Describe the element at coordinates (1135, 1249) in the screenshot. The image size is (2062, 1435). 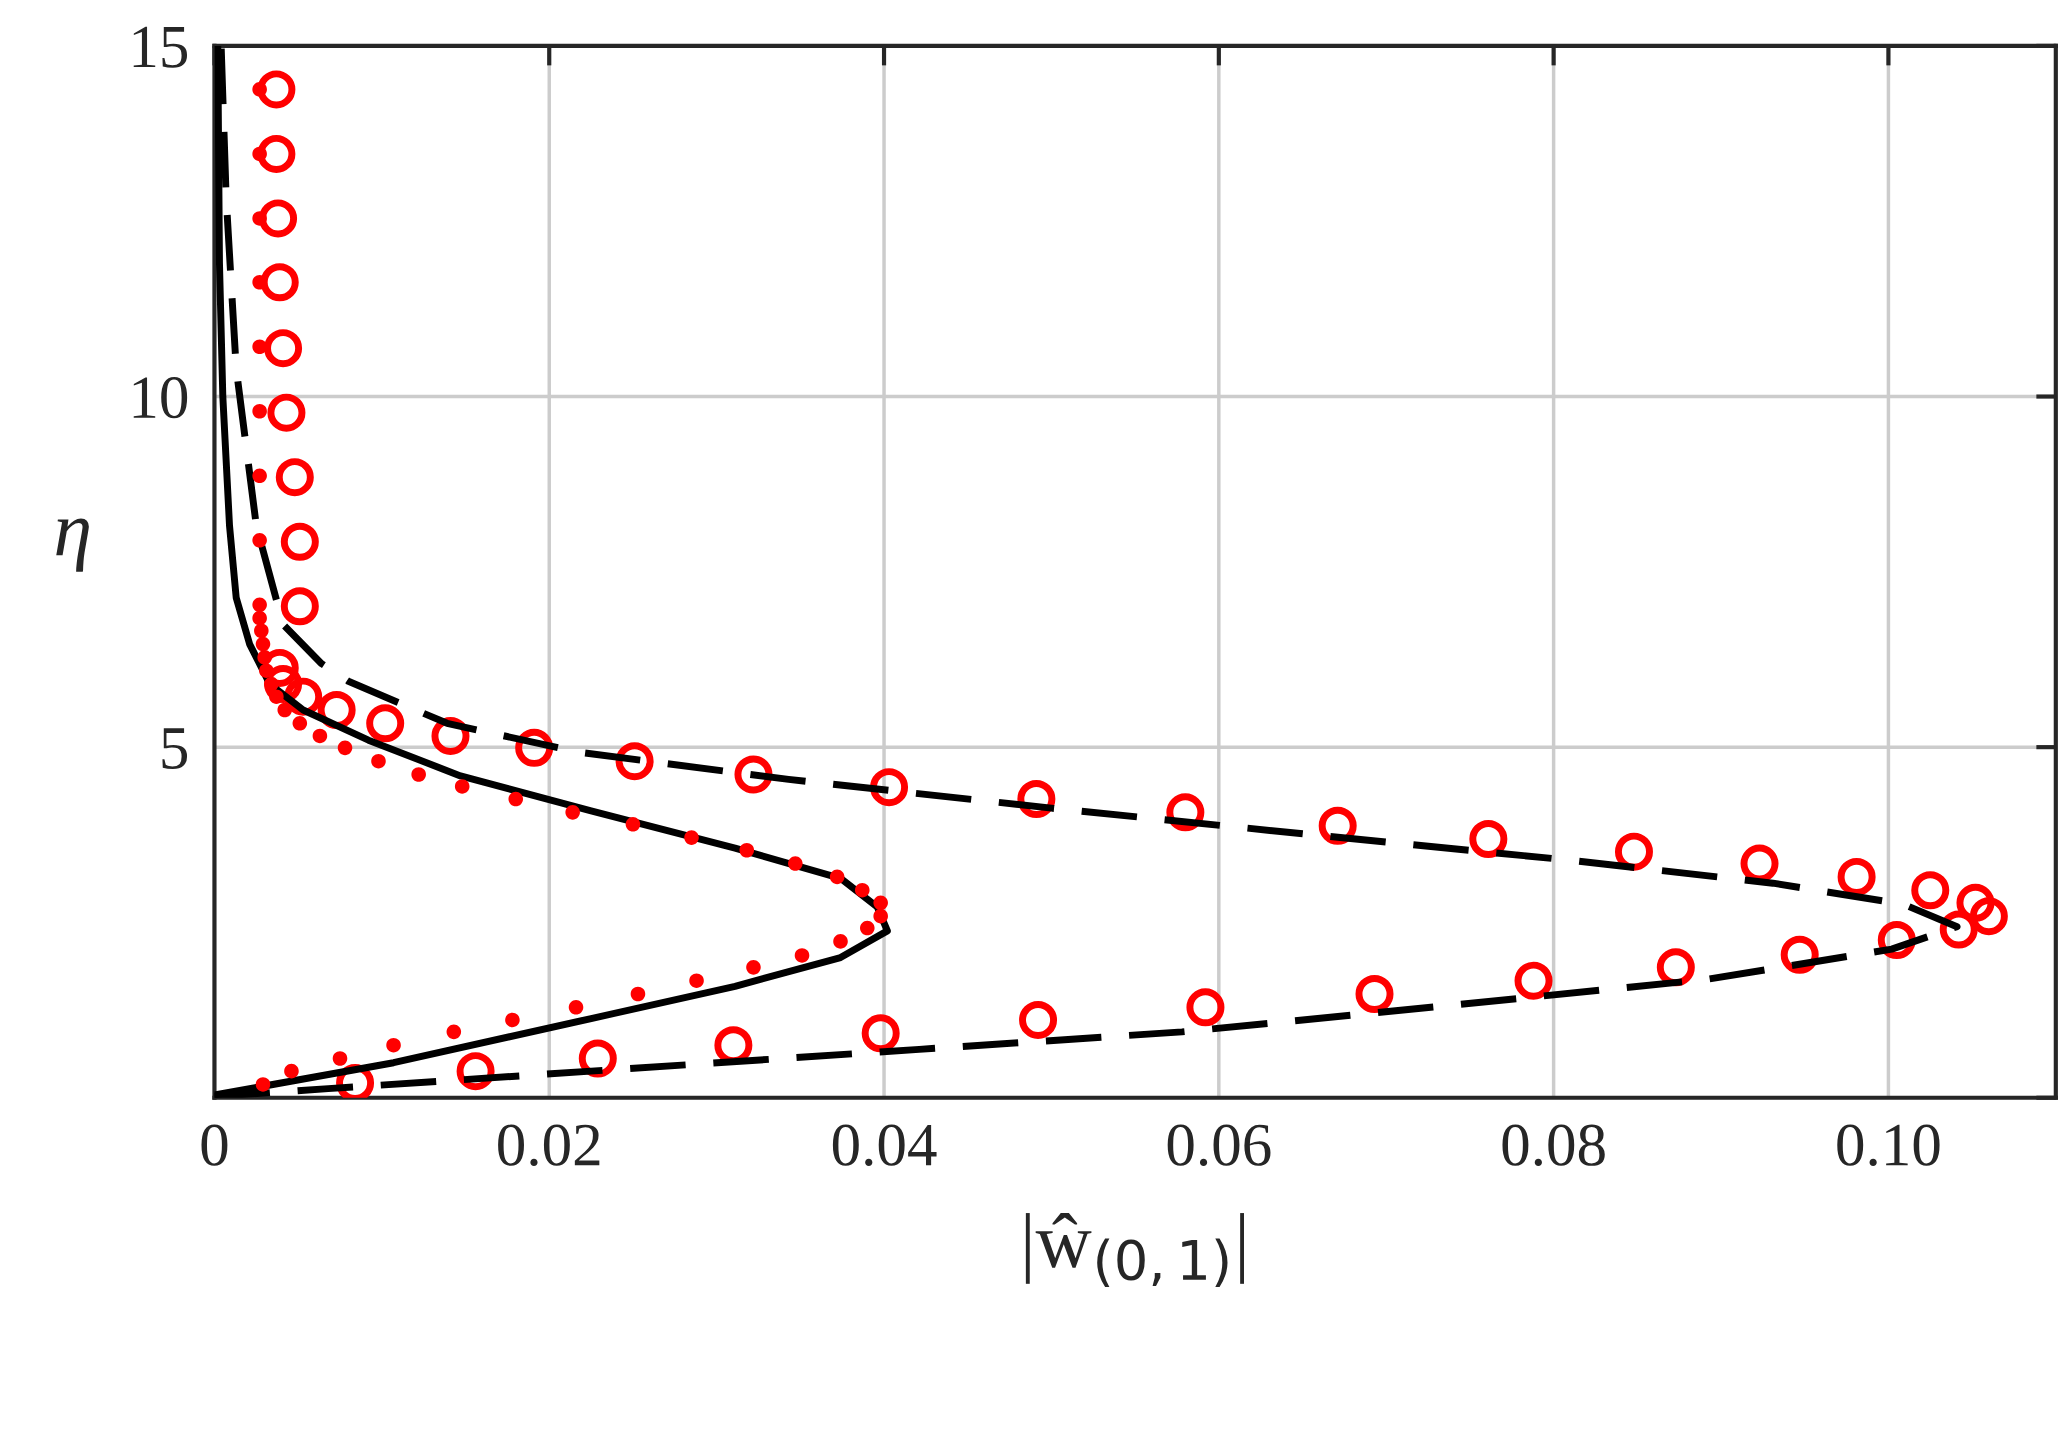
I see `x-axis-title: |ŵ$_{(0,1)}$|` at that location.